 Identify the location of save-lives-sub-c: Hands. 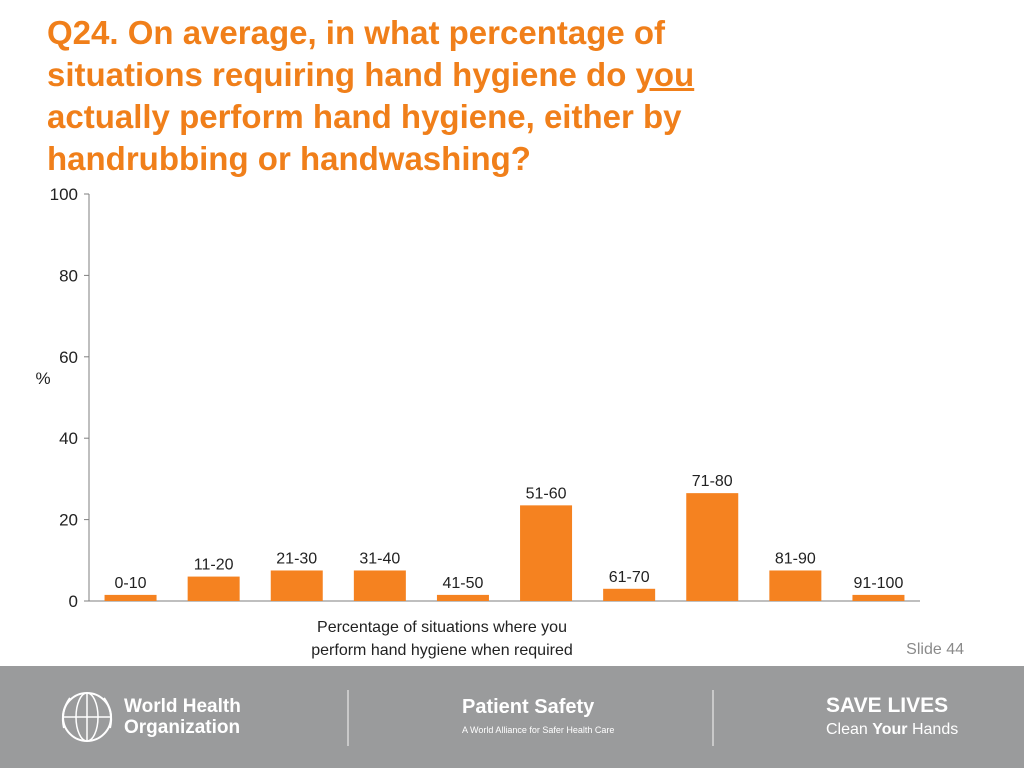
(933, 729).